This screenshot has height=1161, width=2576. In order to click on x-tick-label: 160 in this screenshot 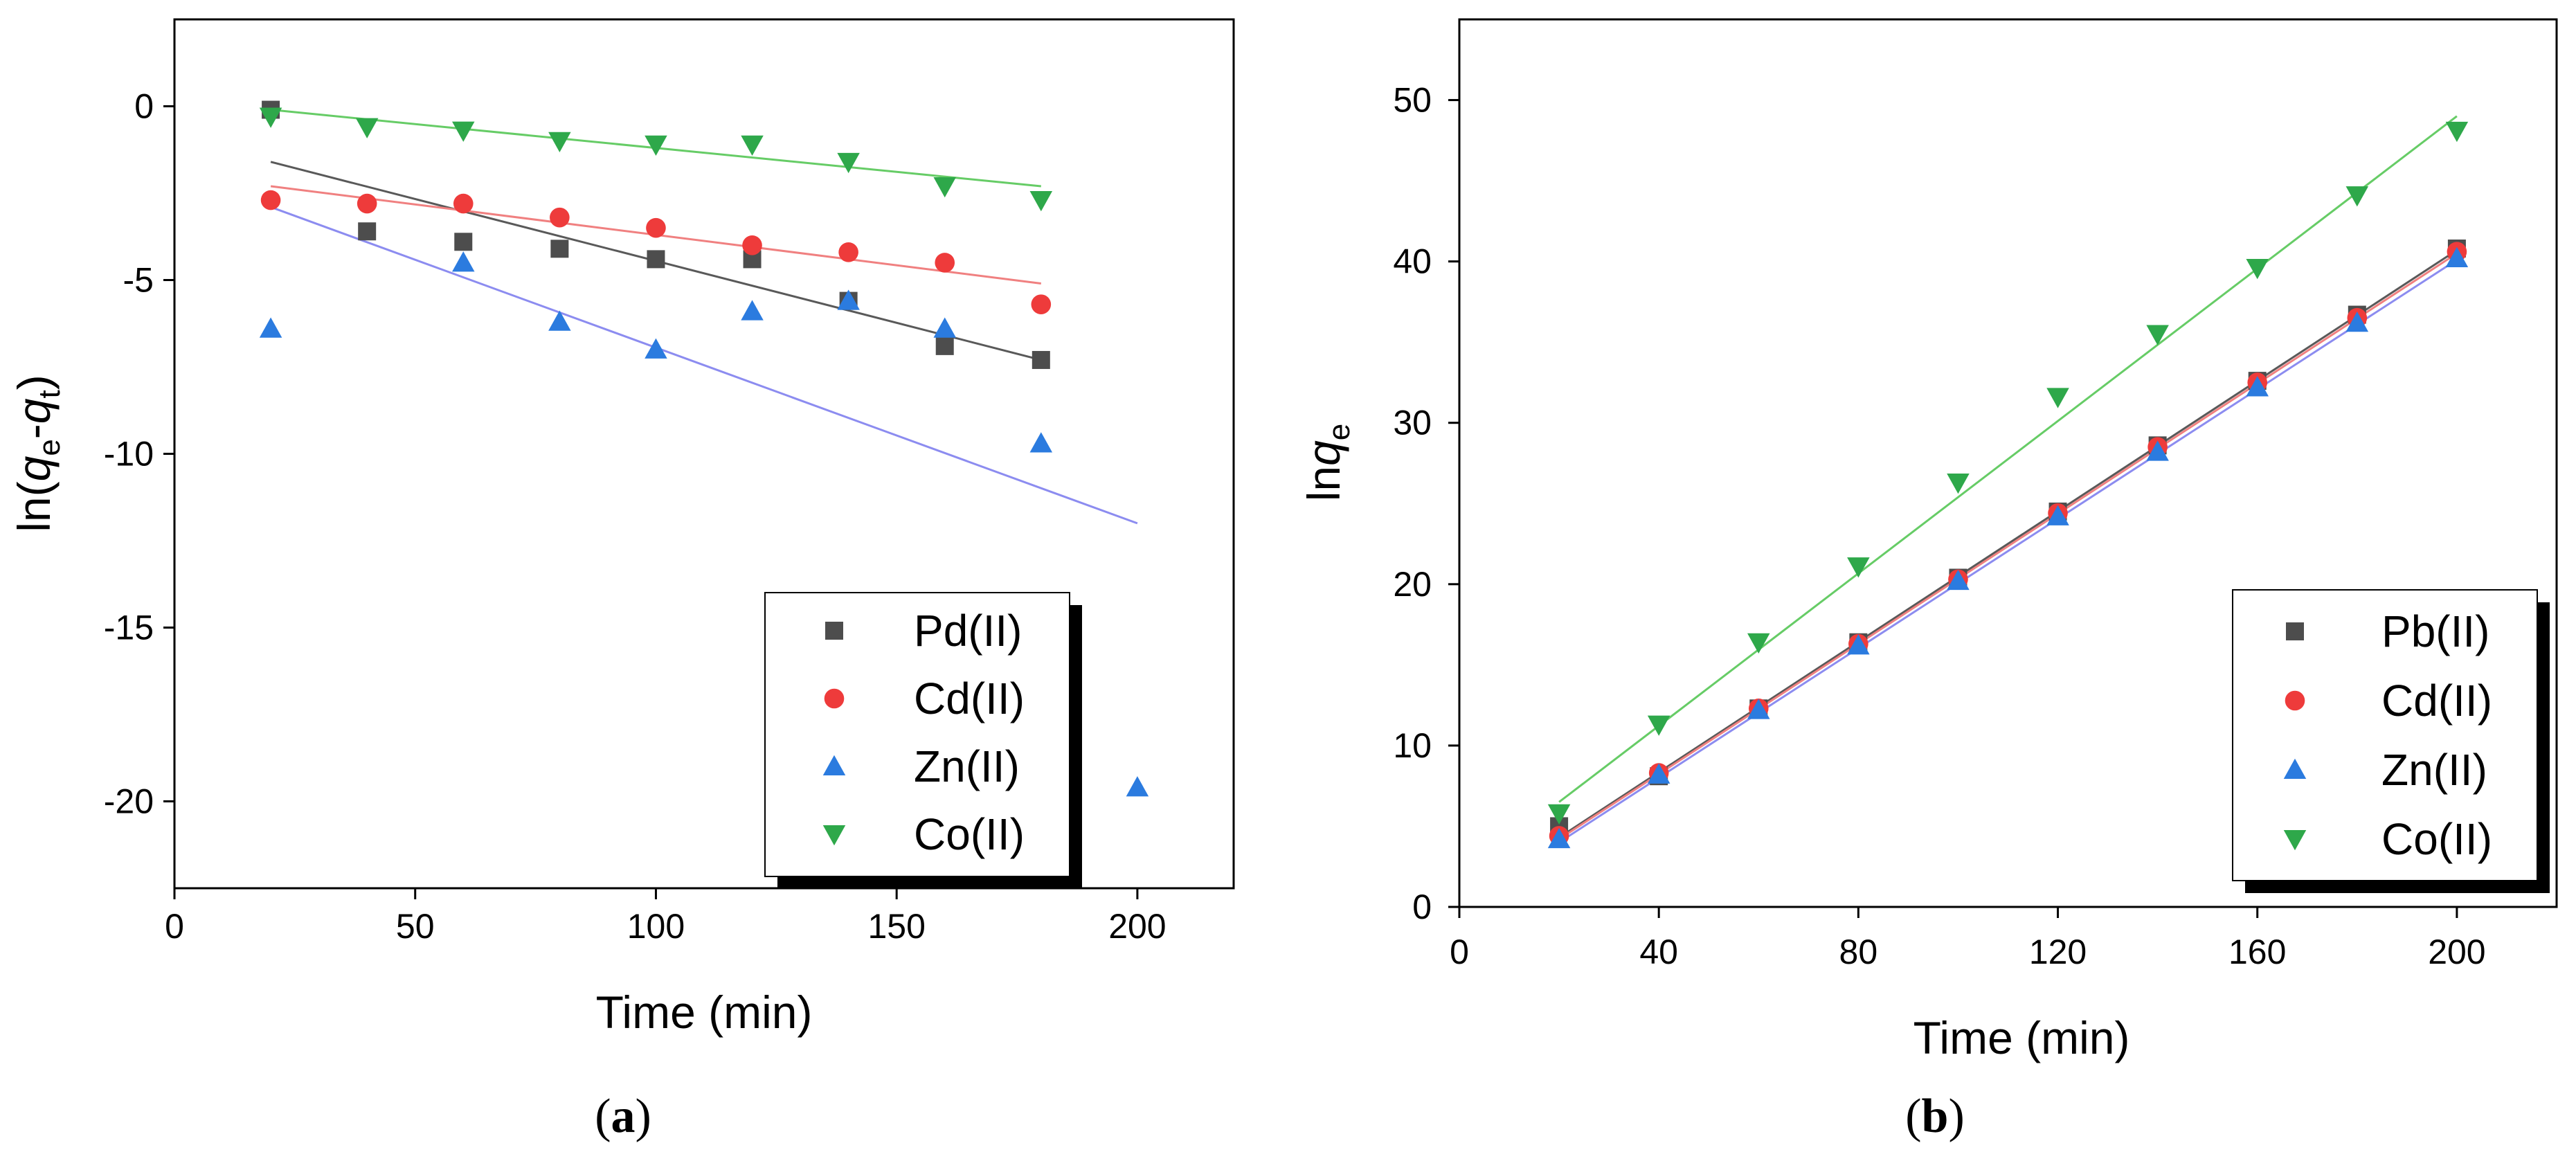, I will do `click(2257, 952)`.